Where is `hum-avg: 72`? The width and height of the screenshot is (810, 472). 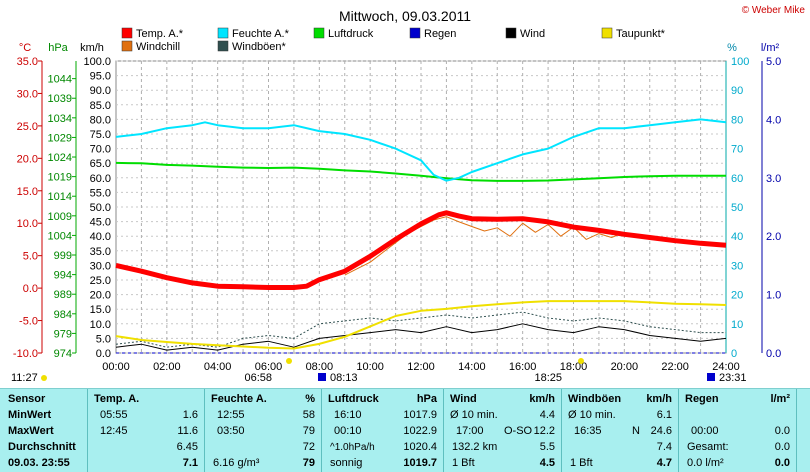 hum-avg: 72 is located at coordinates (308, 447).